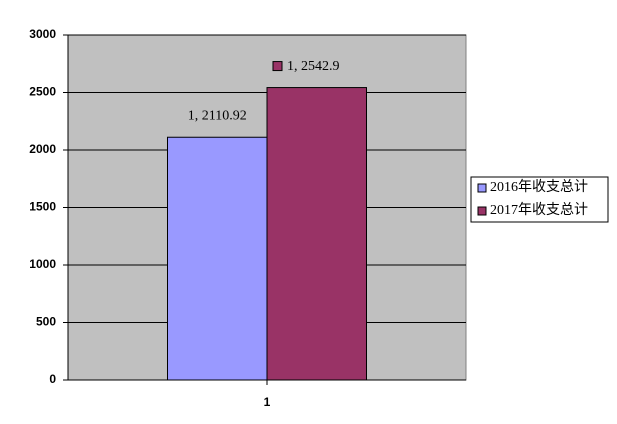  What do you see at coordinates (42, 149) in the screenshot?
I see `y-tick-label: 2000` at bounding box center [42, 149].